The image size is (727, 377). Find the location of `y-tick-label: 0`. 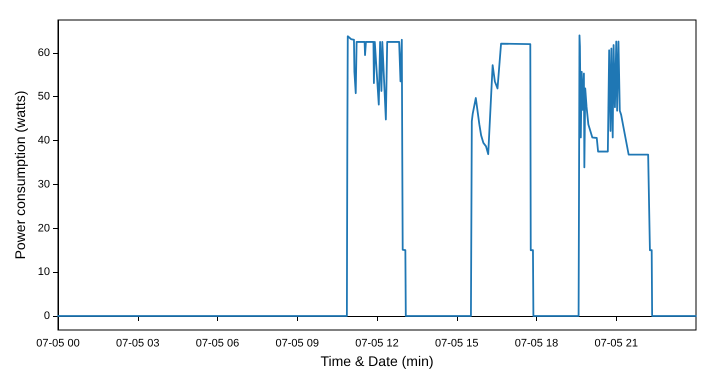

y-tick-label: 0 is located at coordinates (47, 316).